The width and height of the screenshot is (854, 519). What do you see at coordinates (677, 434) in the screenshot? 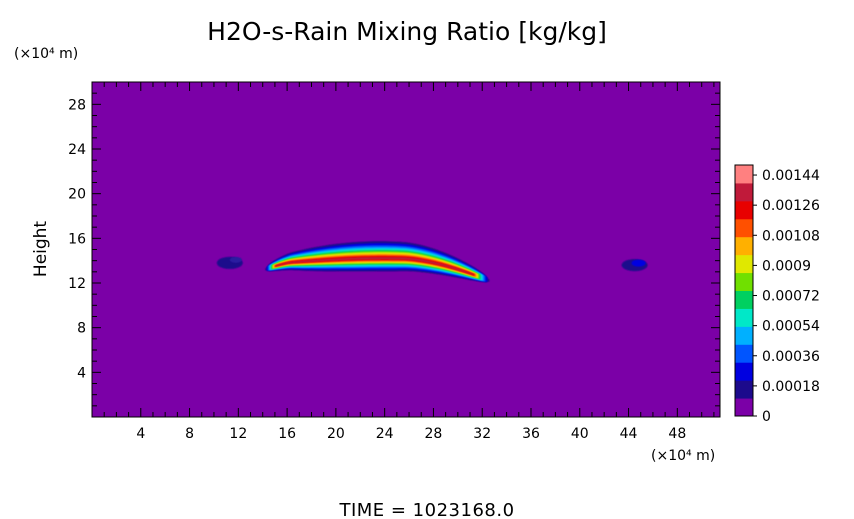
I see `x-tick-label: 48` at bounding box center [677, 434].